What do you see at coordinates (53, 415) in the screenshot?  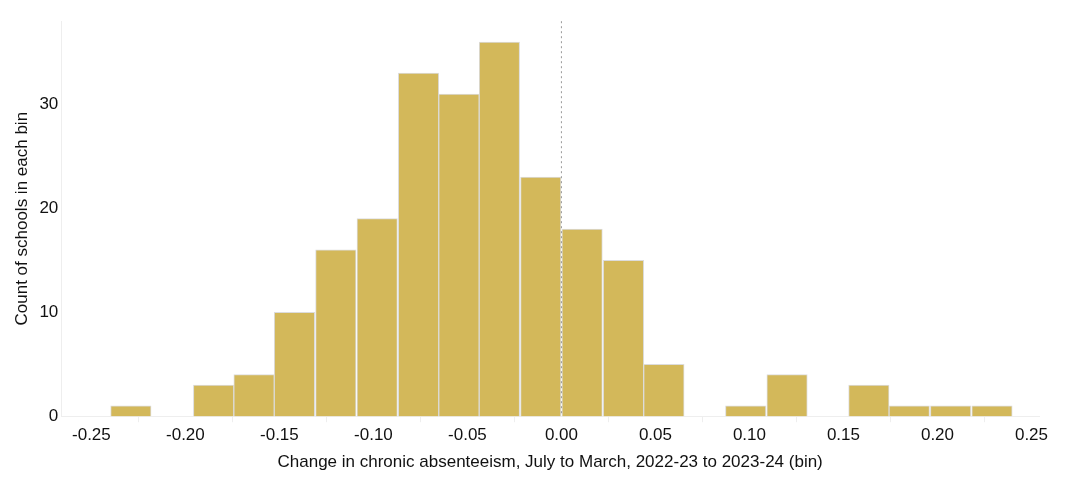 I see `y-tick-label: 0` at bounding box center [53, 415].